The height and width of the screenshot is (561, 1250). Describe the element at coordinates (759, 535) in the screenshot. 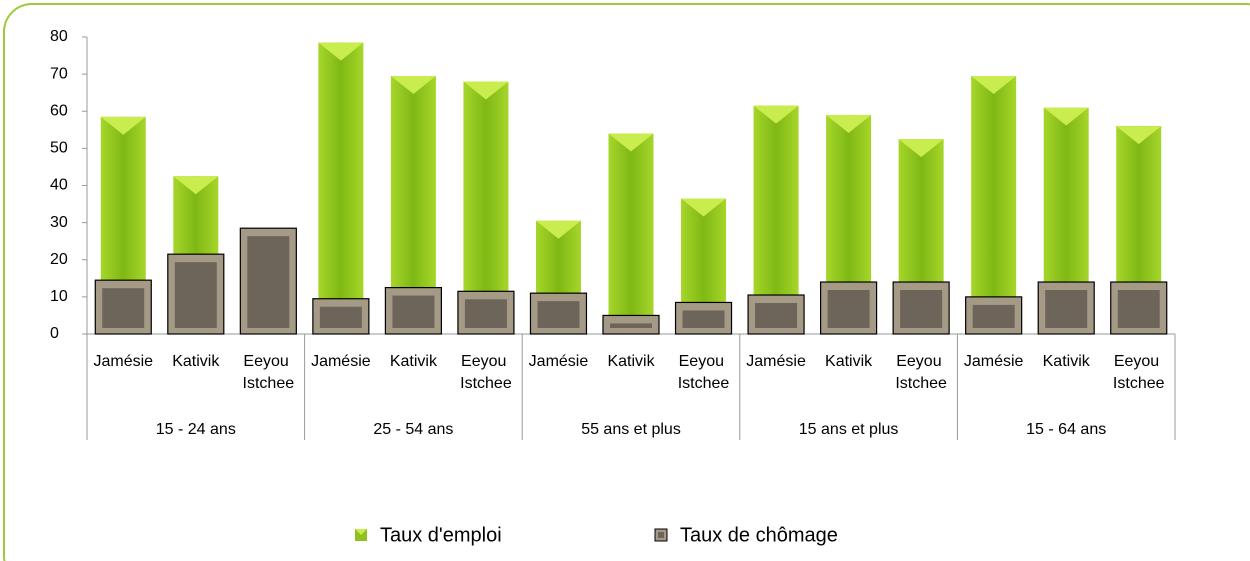

I see `legend-label: Taux de chômage` at that location.